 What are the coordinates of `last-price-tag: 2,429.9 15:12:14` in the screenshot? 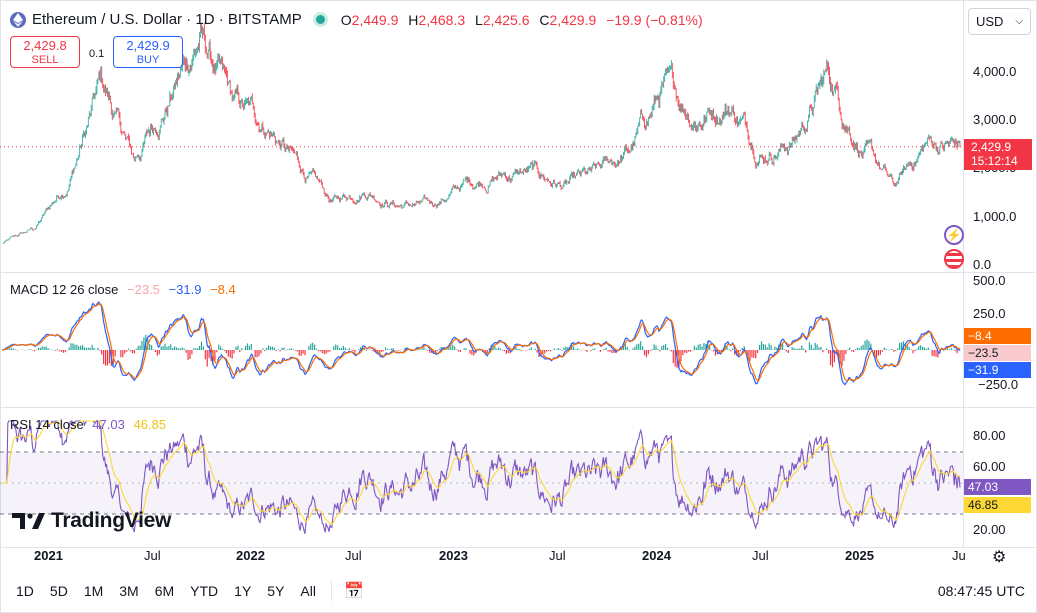 It's located at (998, 154).